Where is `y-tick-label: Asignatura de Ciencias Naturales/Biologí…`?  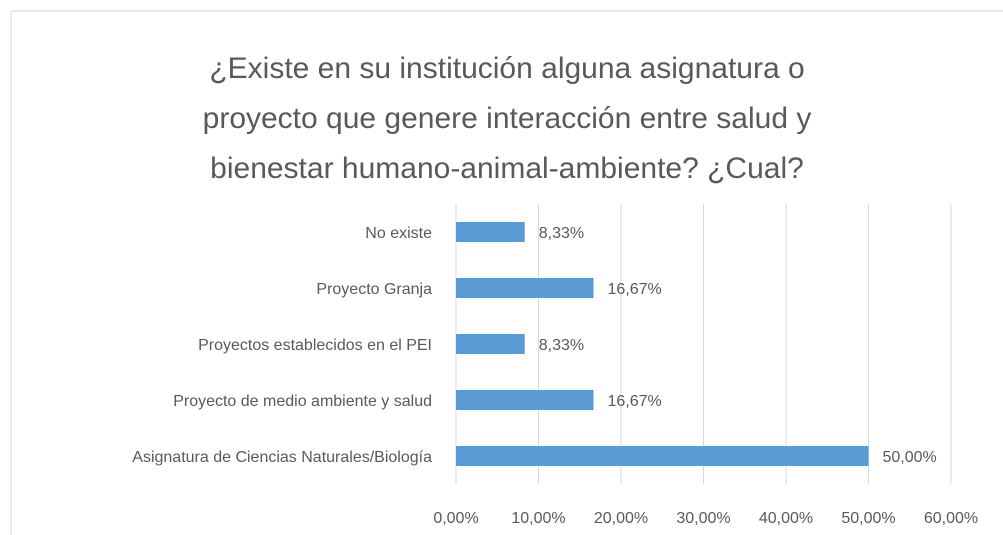 y-tick-label: Asignatura de Ciencias Naturales/Biologí… is located at coordinates (282, 457).